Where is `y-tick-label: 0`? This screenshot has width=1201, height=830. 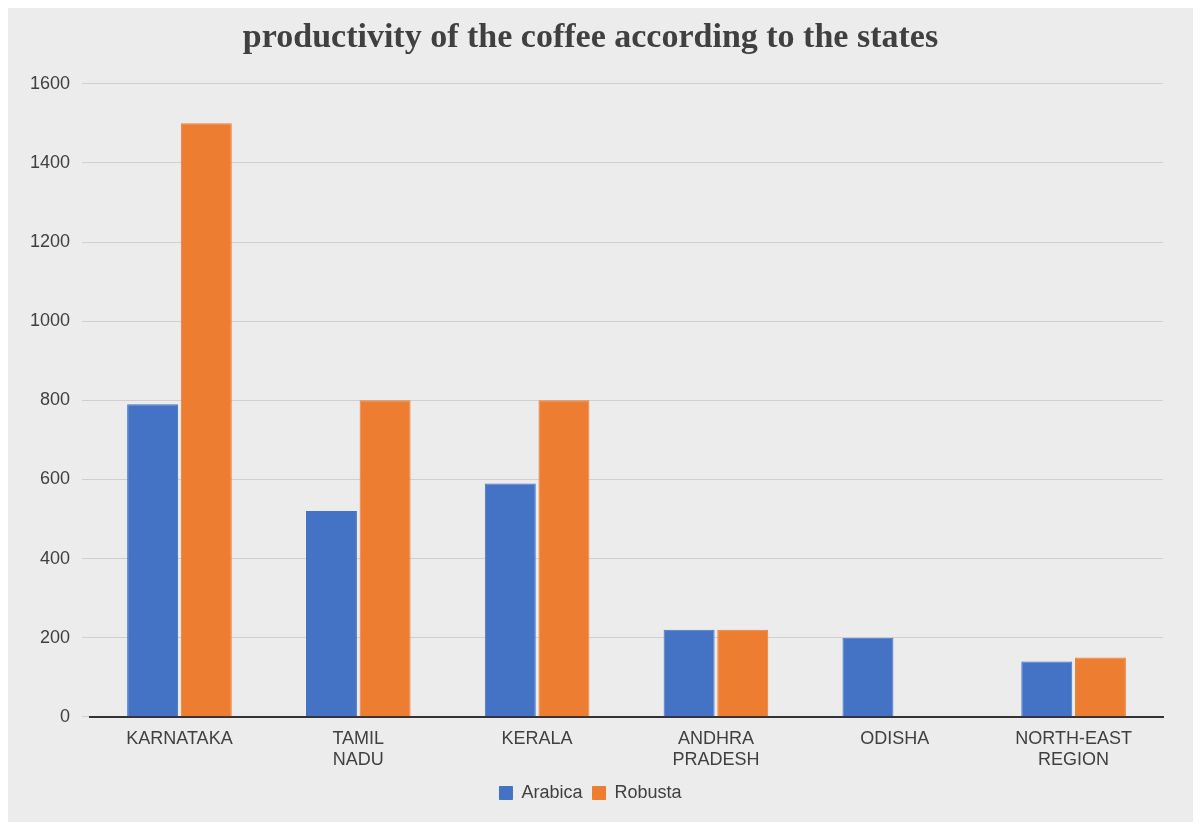 y-tick-label: 0 is located at coordinates (65, 715).